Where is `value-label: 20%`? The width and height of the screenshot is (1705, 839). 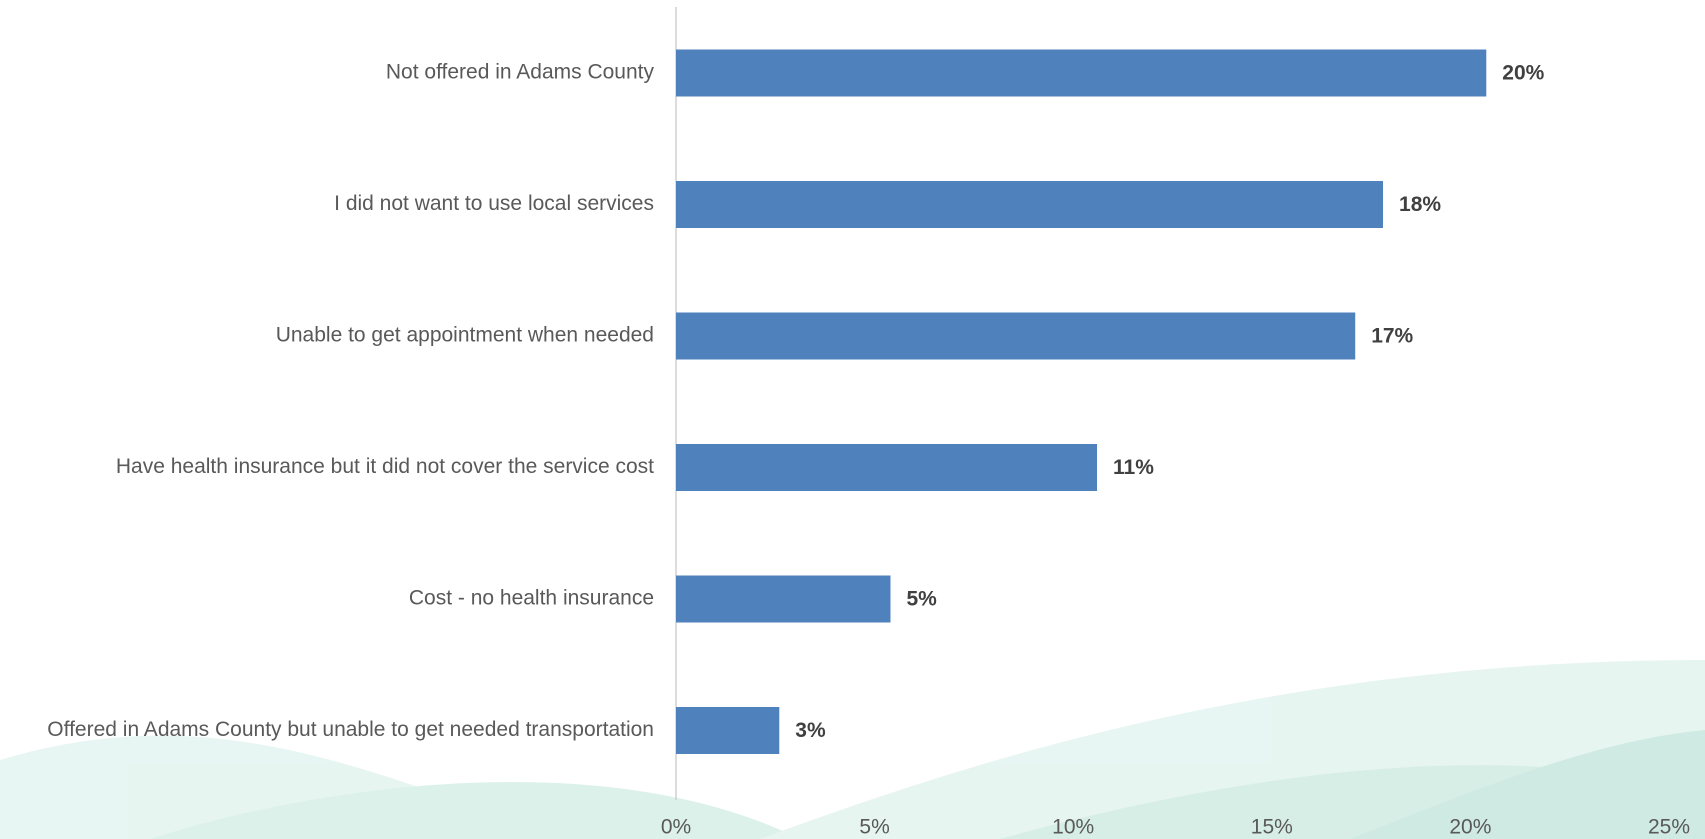 value-label: 20% is located at coordinates (1523, 73).